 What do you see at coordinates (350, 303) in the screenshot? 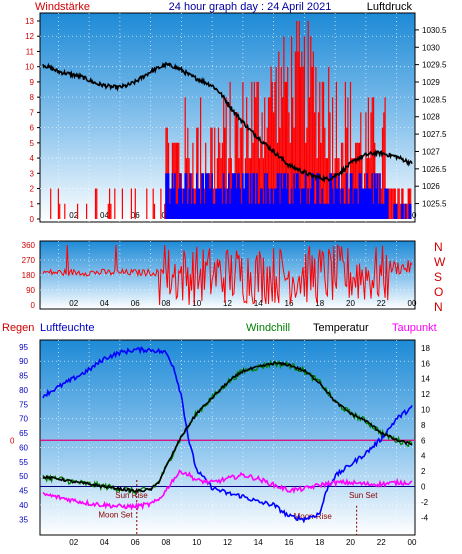
I see `x-tick-label: 20` at bounding box center [350, 303].